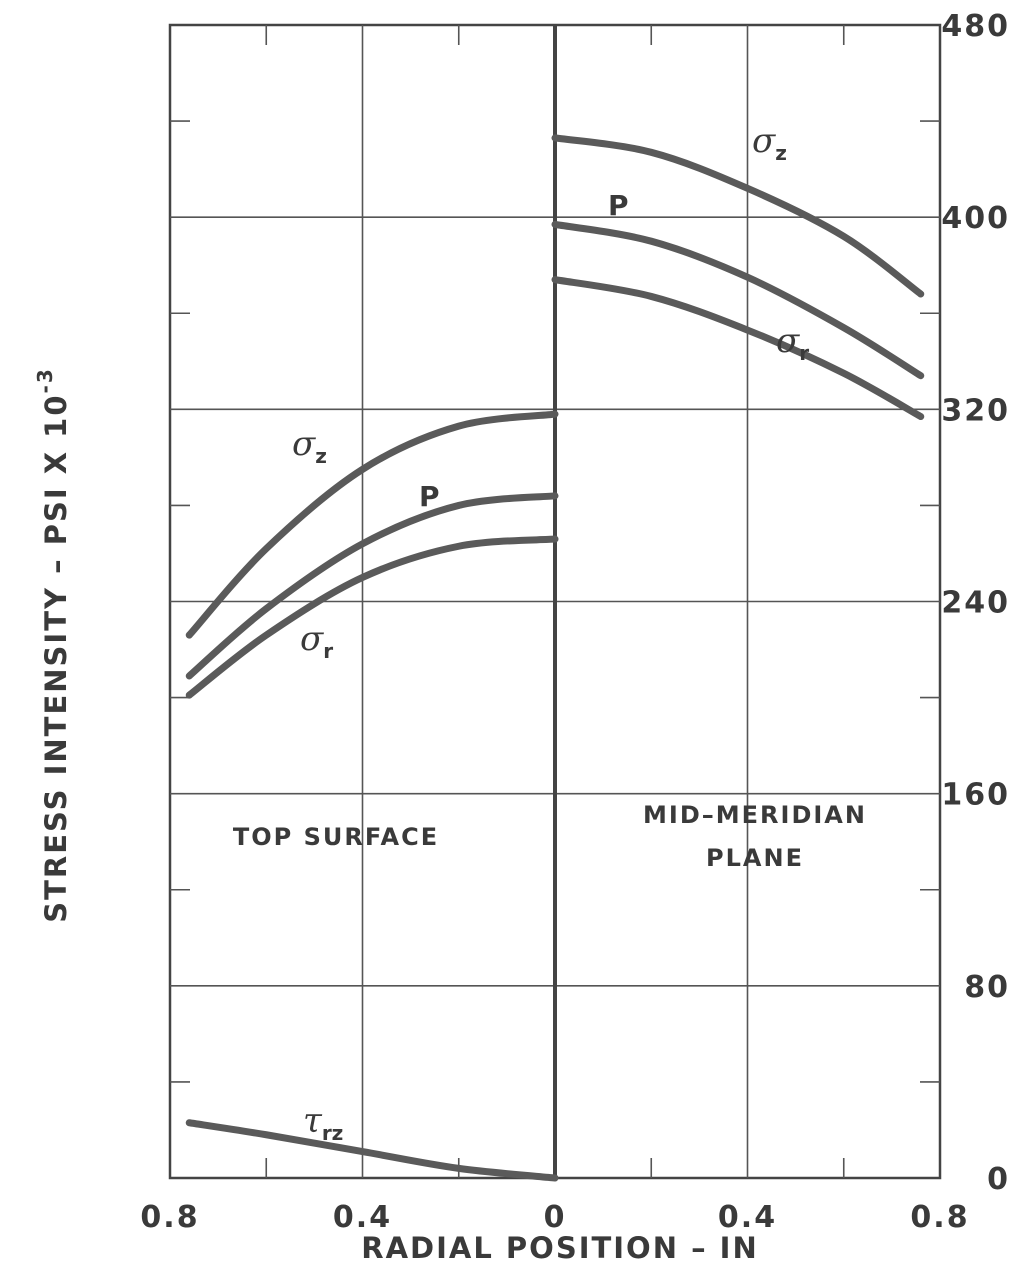 This screenshot has height=1274, width=1031. I want to click on series-line-left-p, so click(372, 586).